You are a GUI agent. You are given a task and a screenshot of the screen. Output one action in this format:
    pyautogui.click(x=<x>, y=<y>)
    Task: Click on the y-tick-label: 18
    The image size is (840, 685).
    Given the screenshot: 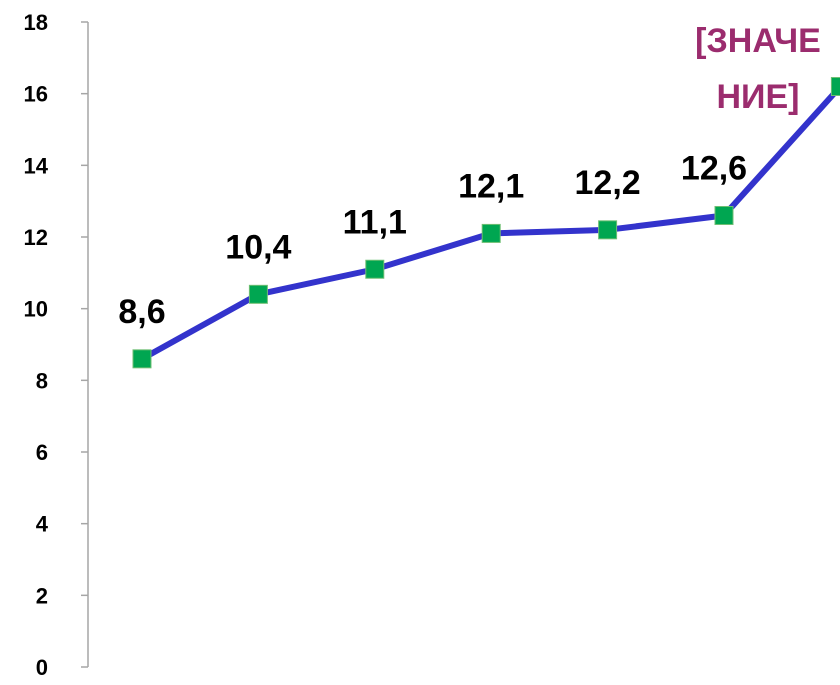 What is the action you would take?
    pyautogui.click(x=36, y=22)
    